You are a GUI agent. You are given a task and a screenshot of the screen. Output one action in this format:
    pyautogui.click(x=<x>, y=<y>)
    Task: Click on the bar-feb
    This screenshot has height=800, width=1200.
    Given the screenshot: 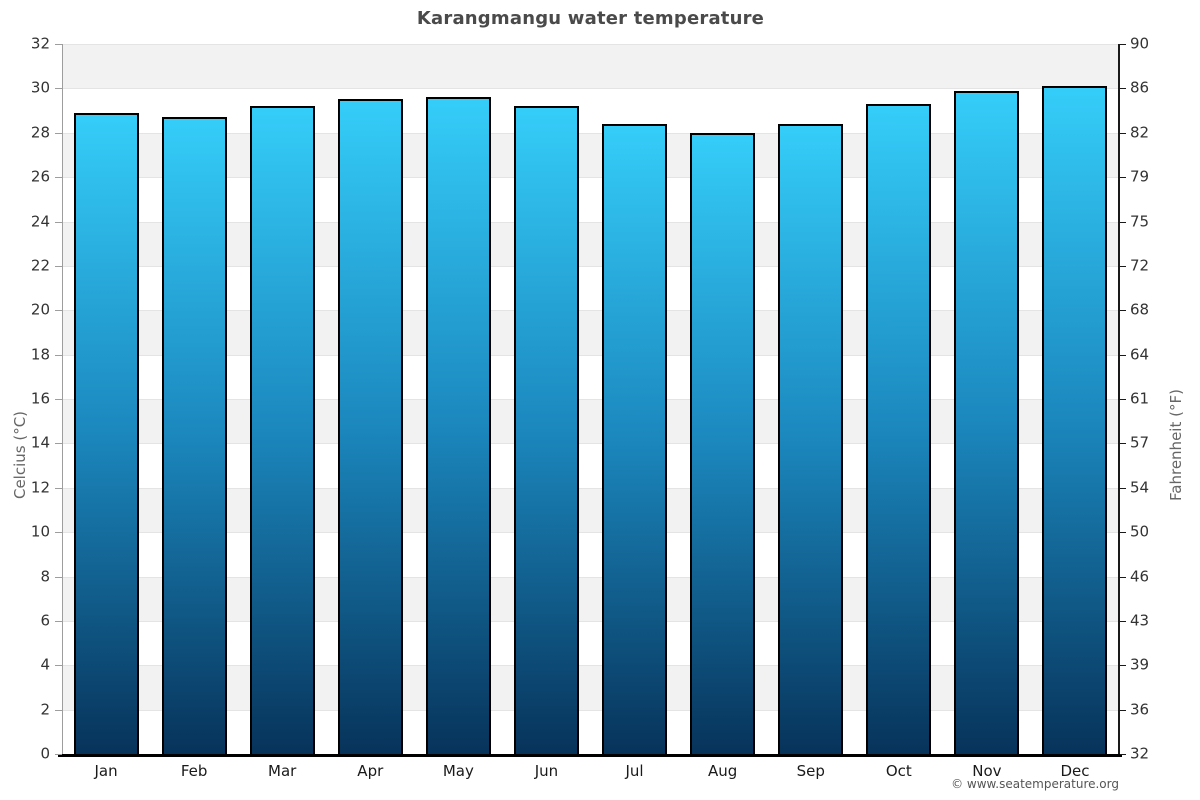 What is the action you would take?
    pyautogui.click(x=194, y=435)
    